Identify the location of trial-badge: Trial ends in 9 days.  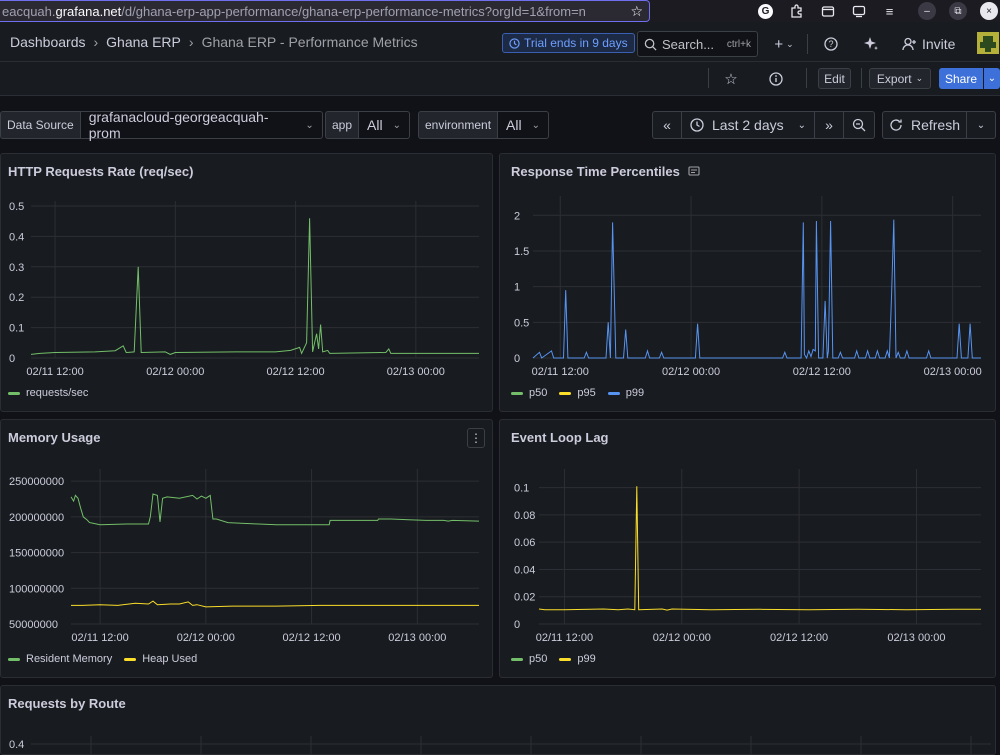
(568, 43).